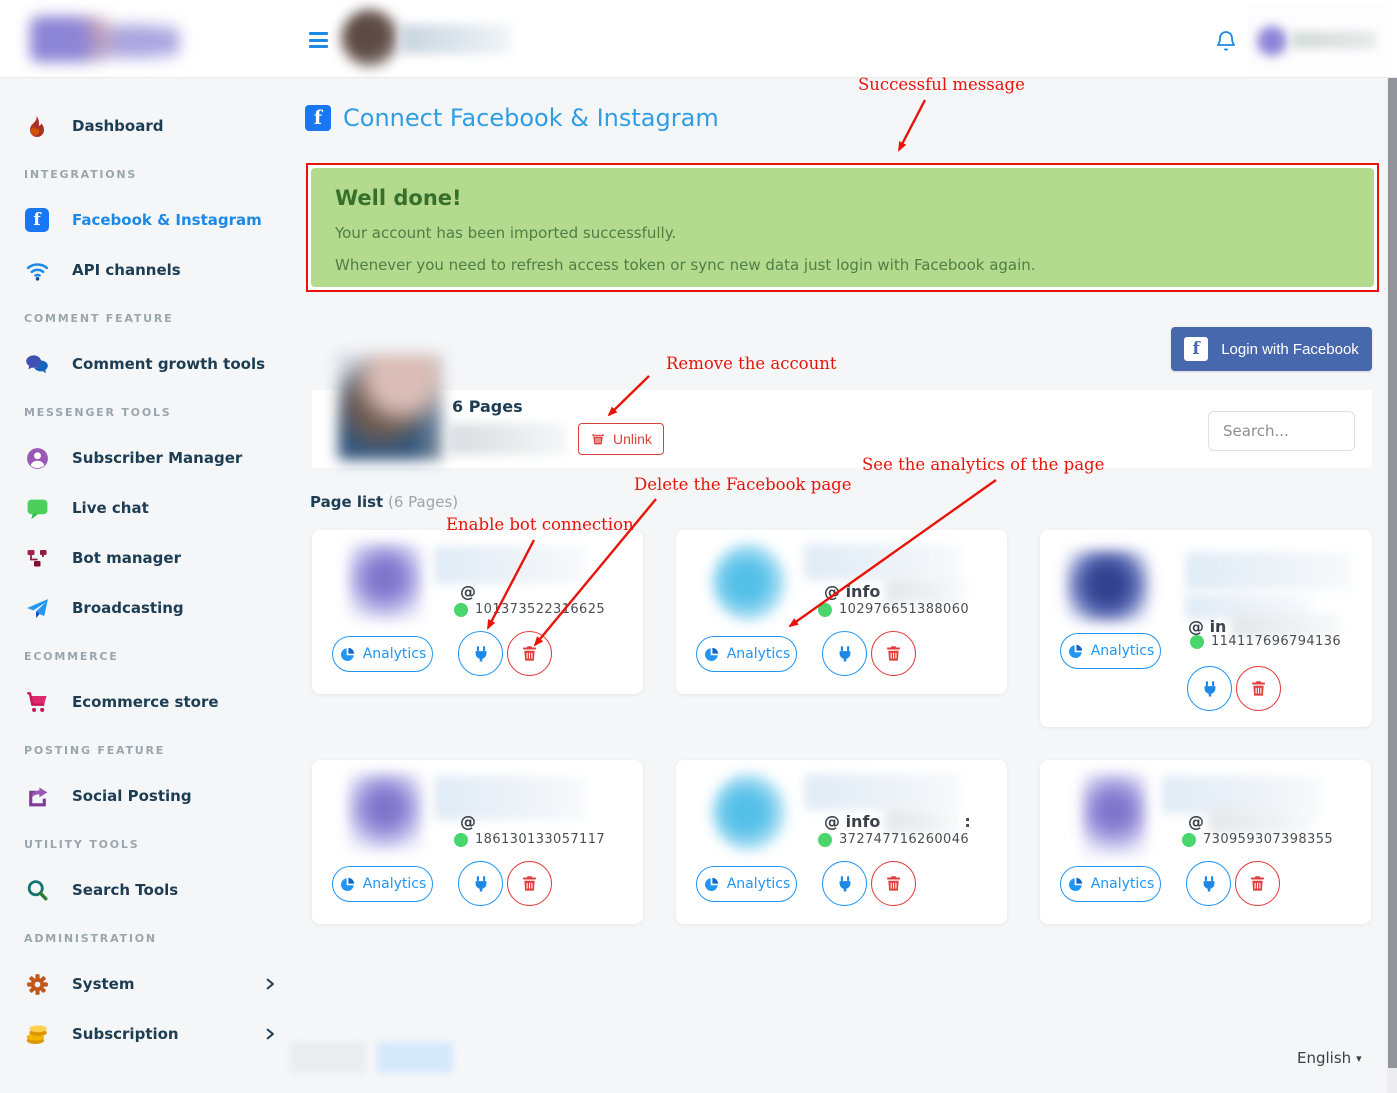 This screenshot has height=1093, width=1397. What do you see at coordinates (37, 1034) in the screenshot?
I see `coins-icon` at bounding box center [37, 1034].